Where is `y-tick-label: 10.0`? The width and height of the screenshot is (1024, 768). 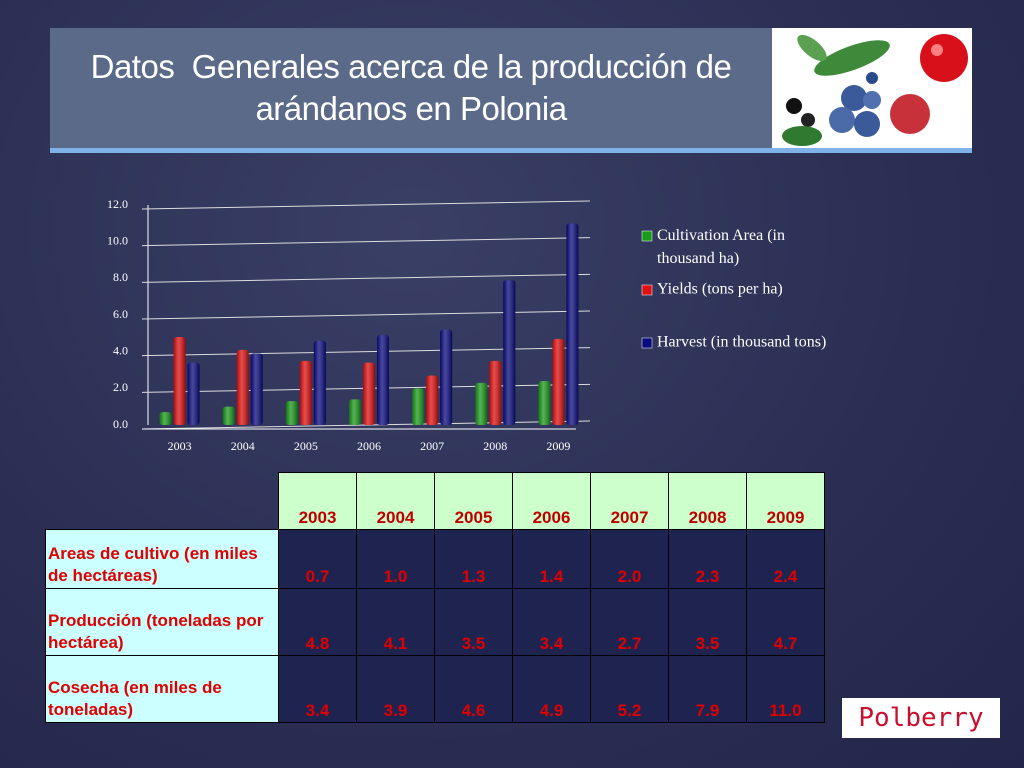
y-tick-label: 10.0 is located at coordinates (117, 240).